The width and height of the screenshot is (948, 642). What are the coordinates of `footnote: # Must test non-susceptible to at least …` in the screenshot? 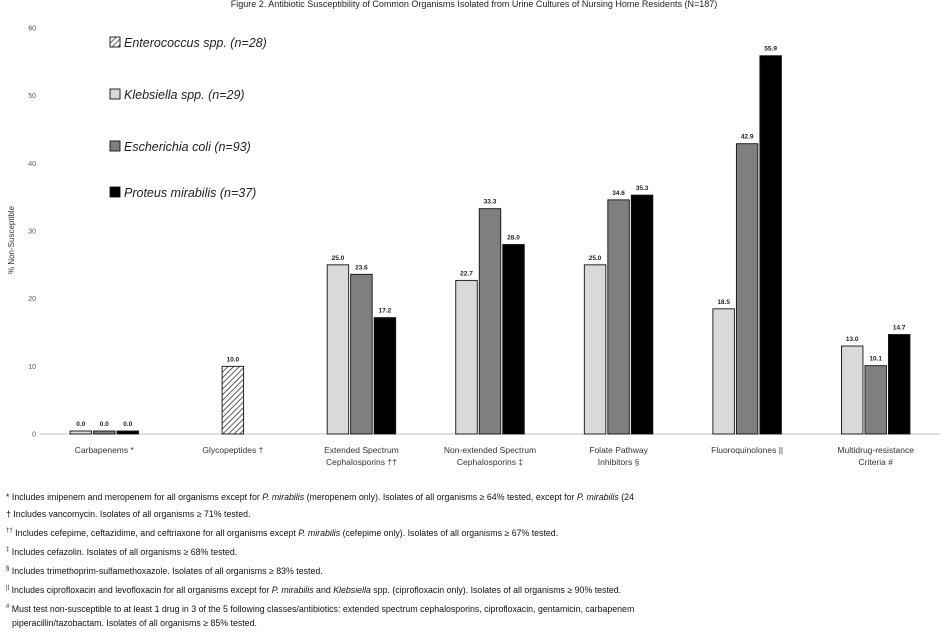 It's located at (477, 613).